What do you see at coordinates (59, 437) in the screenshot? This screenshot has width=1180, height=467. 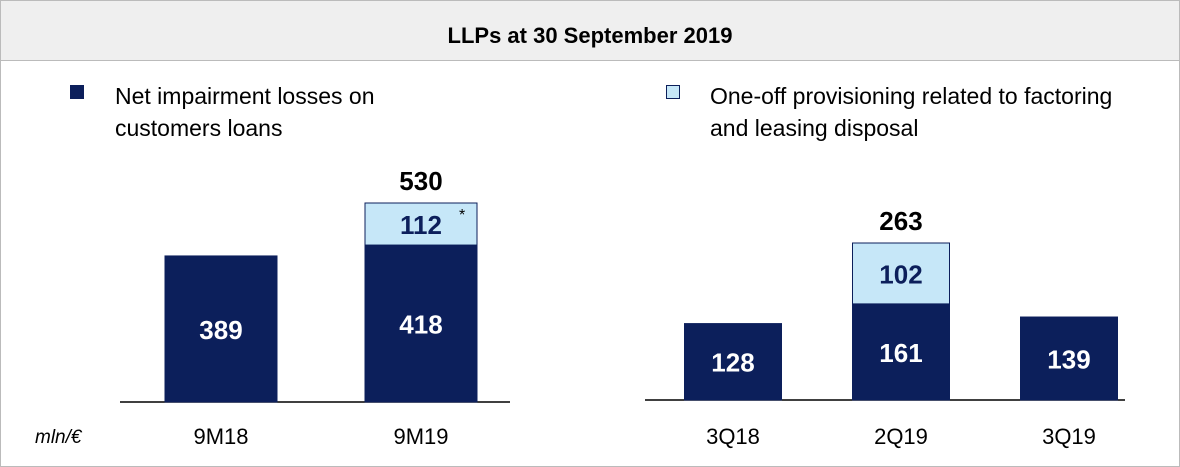 I see `unit-label: mln/€` at bounding box center [59, 437].